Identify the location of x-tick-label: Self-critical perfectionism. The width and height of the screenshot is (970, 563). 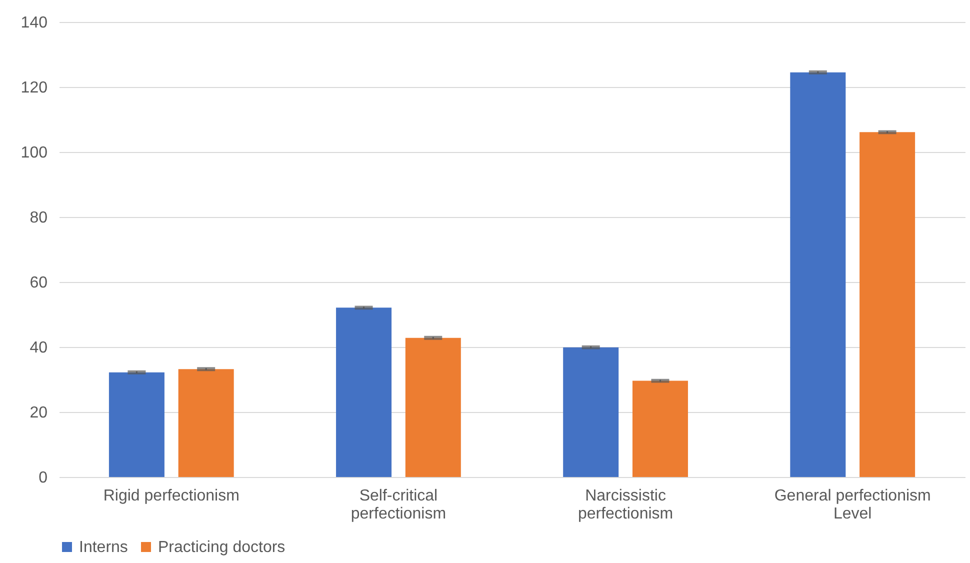
(398, 505).